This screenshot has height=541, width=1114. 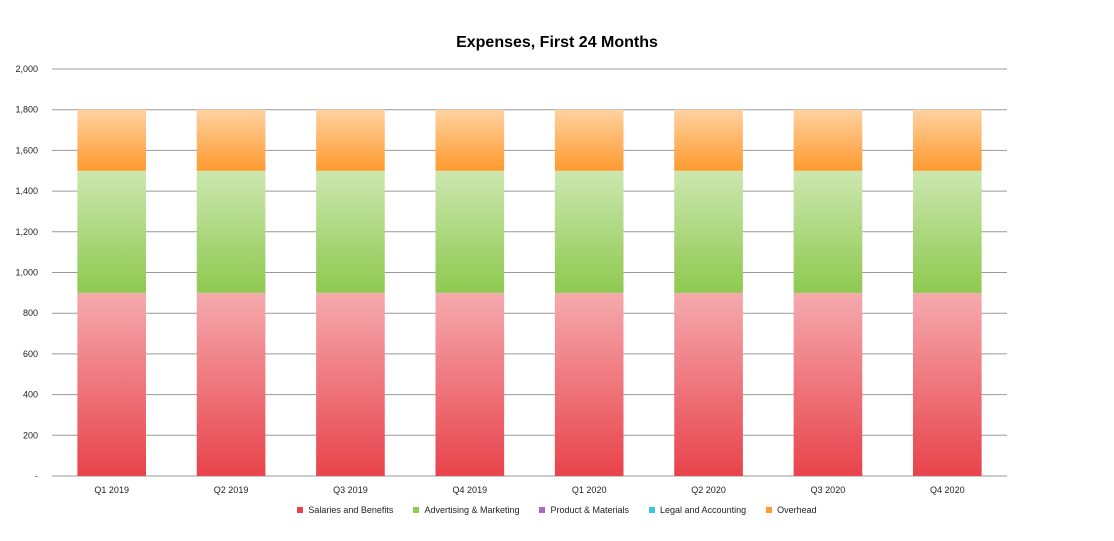 What do you see at coordinates (30, 395) in the screenshot?
I see `y-tick-label: 400` at bounding box center [30, 395].